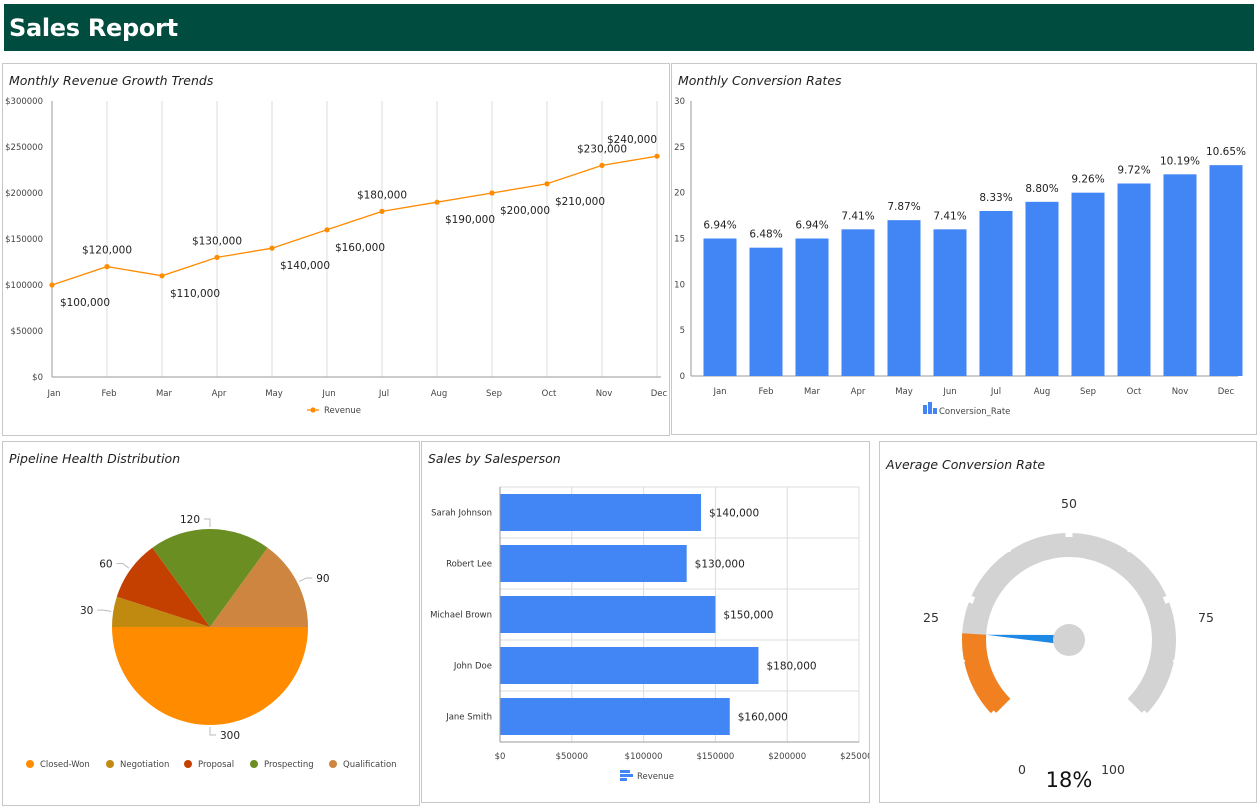  I want to click on gauge-panel: Average Conversion Rate 0 25 50 75 100 18%, so click(1068, 622).